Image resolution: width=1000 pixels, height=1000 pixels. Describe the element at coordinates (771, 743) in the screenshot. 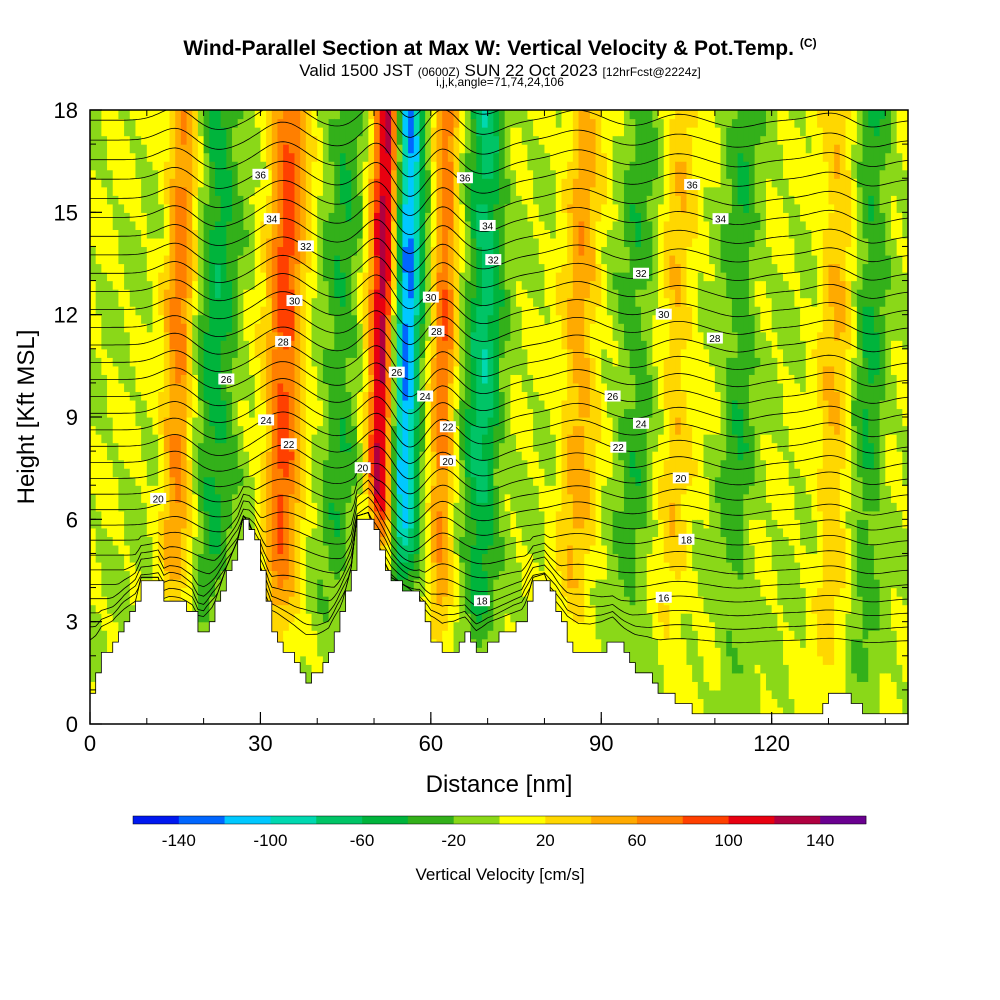

I see `x-tick-label: 120` at that location.